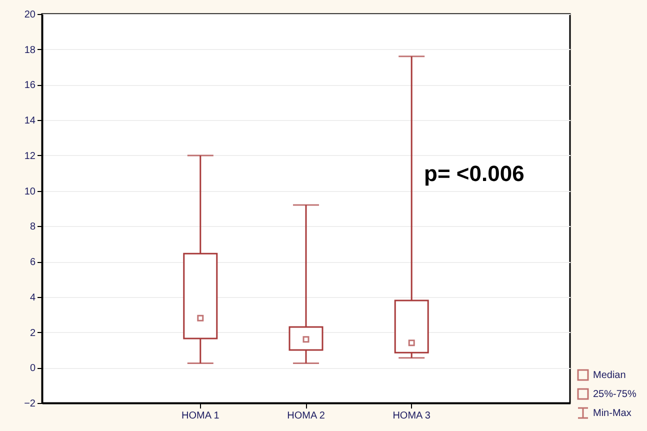 The image size is (647, 431). What do you see at coordinates (33, 227) in the screenshot?
I see `y-tick-label: 8` at bounding box center [33, 227].